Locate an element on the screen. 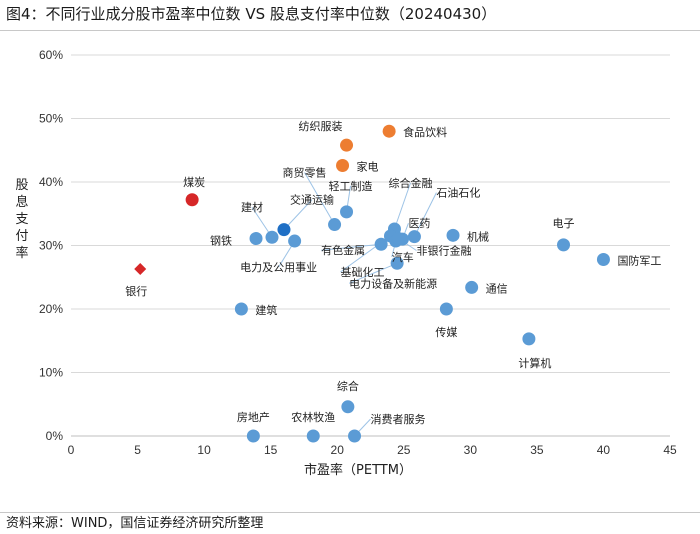 The height and width of the screenshot is (534, 700). point-label: 基础化工 is located at coordinates (362, 272).